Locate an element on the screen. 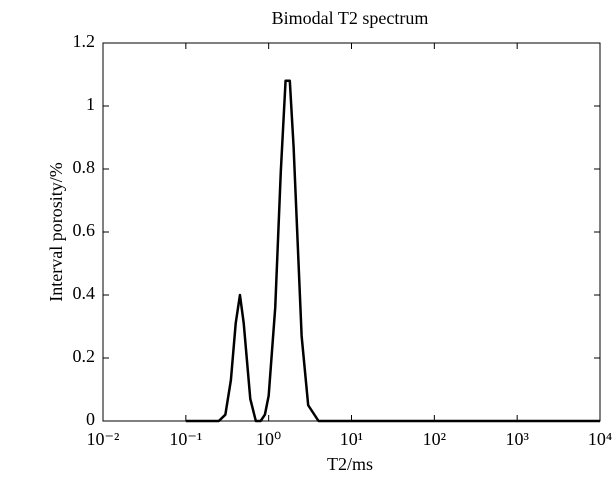 The image size is (616, 477). y-axis-label: Interval porosity/% is located at coordinates (56, 231).